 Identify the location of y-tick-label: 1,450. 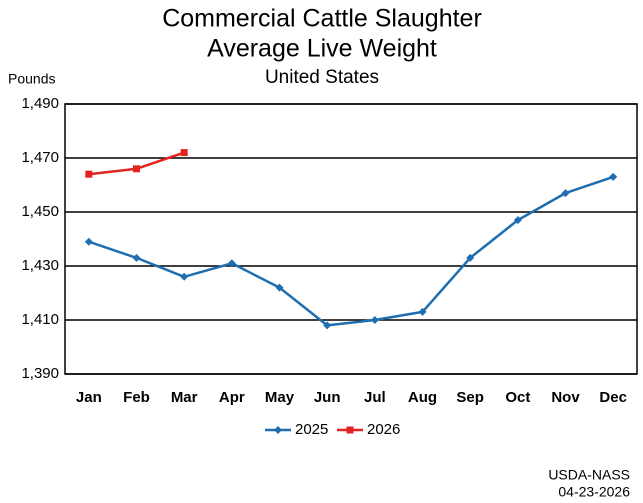
(40, 211).